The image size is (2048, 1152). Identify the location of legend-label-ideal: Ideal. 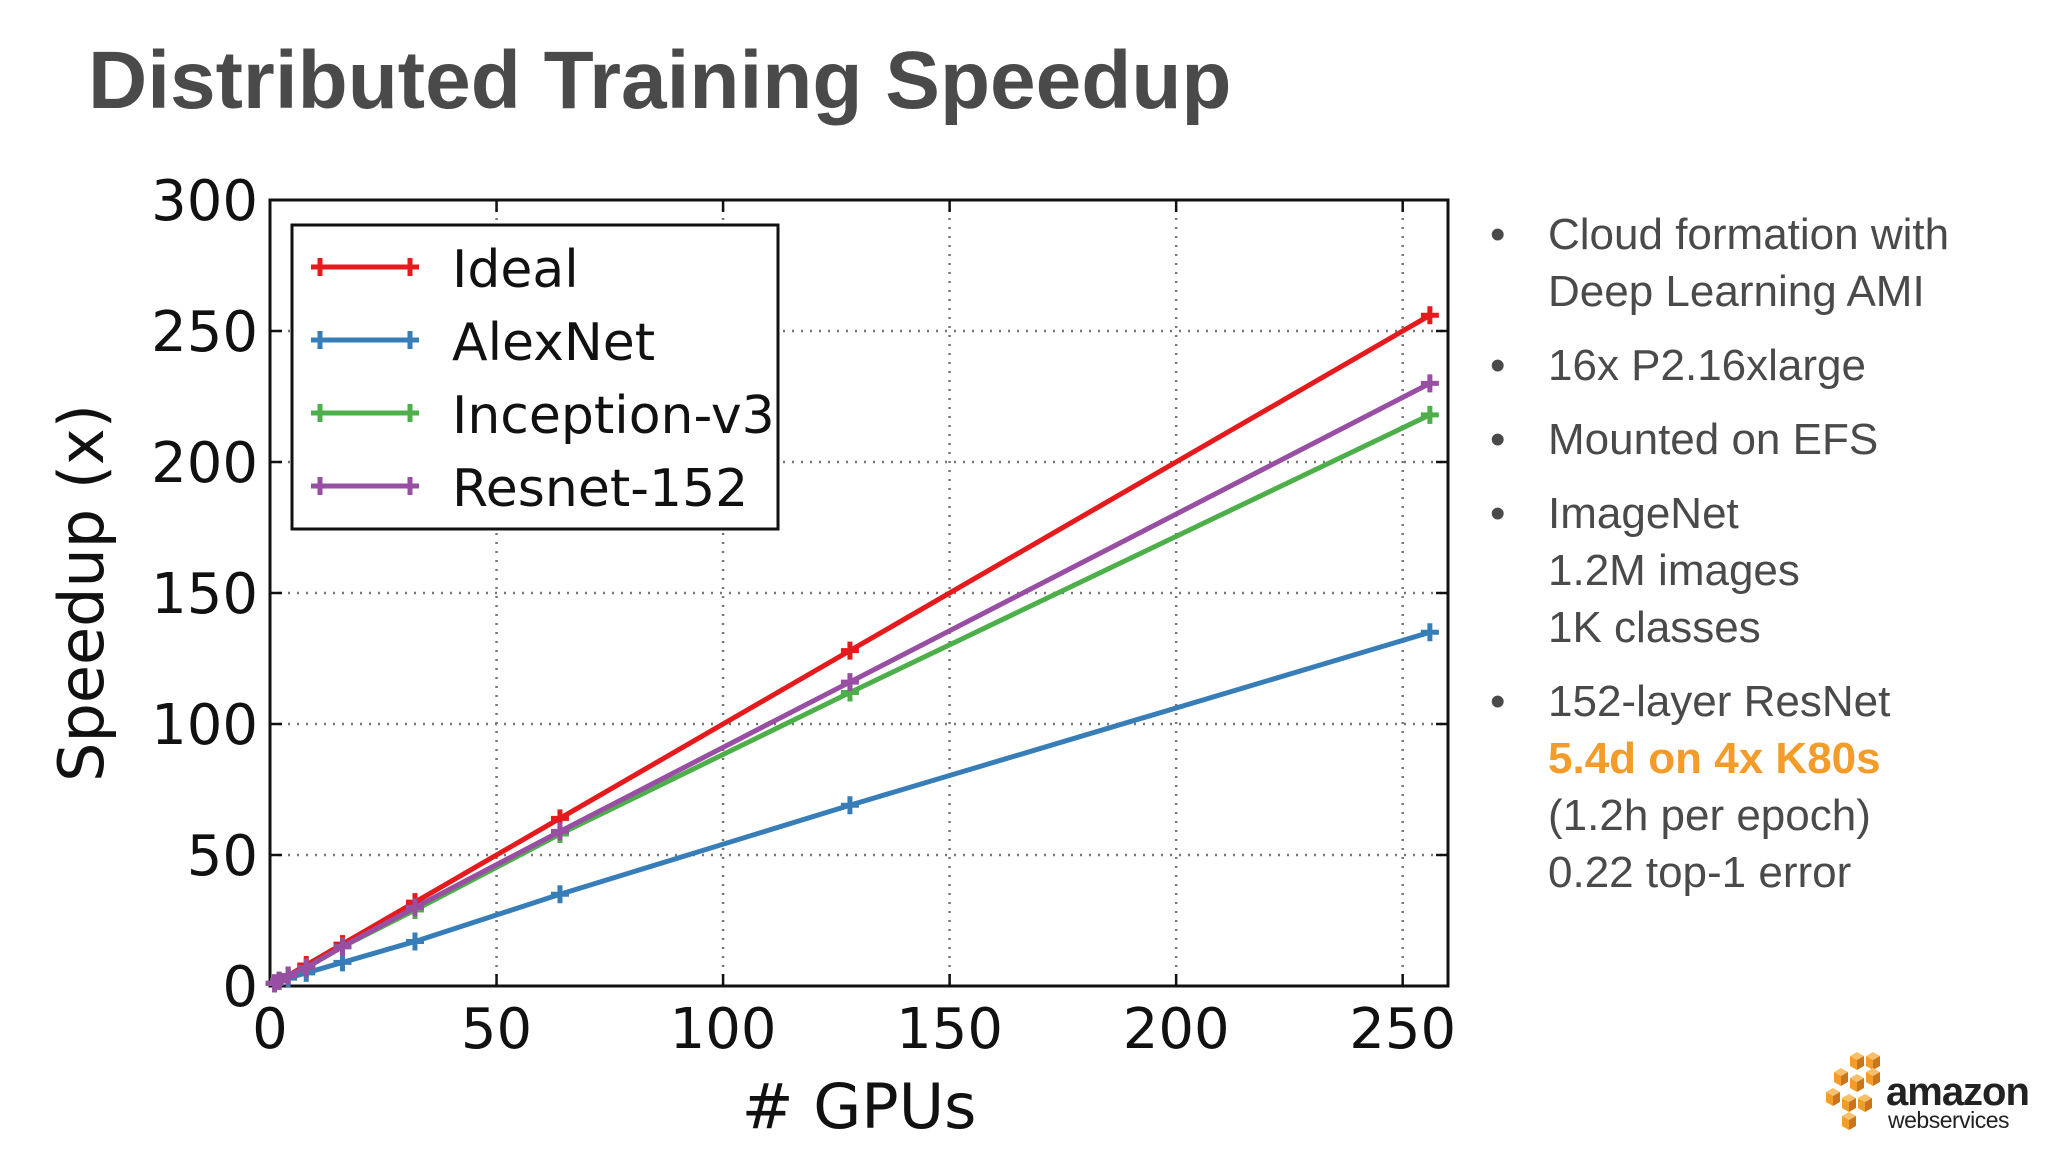
(515, 270).